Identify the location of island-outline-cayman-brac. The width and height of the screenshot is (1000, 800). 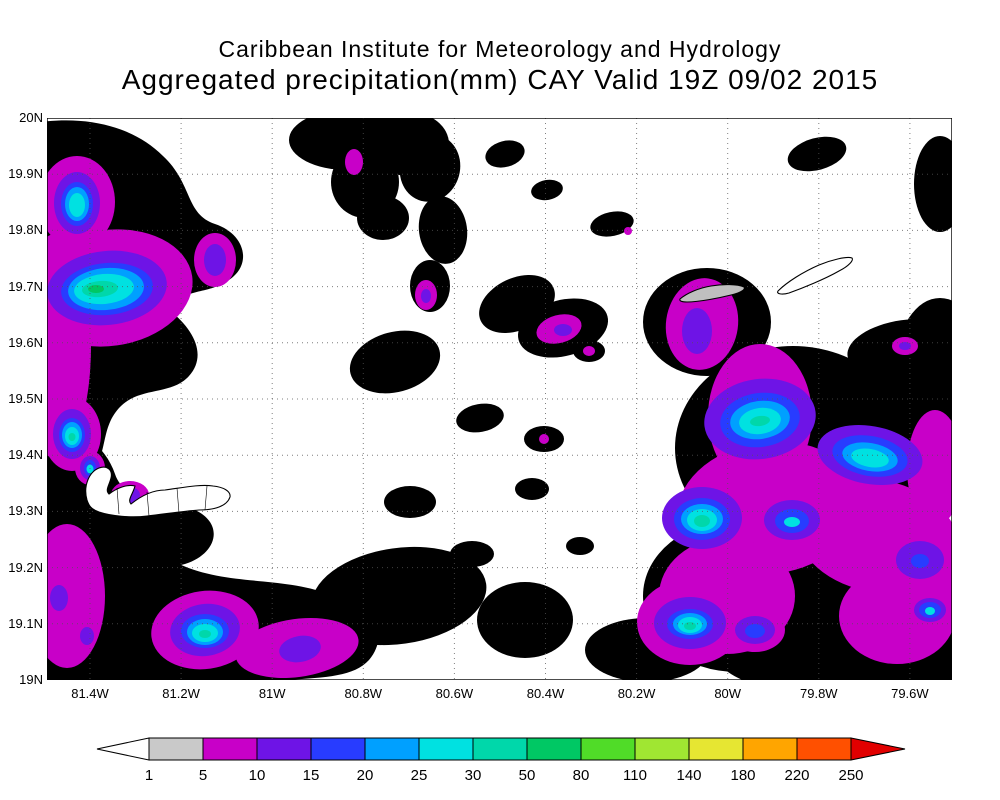
(815, 275).